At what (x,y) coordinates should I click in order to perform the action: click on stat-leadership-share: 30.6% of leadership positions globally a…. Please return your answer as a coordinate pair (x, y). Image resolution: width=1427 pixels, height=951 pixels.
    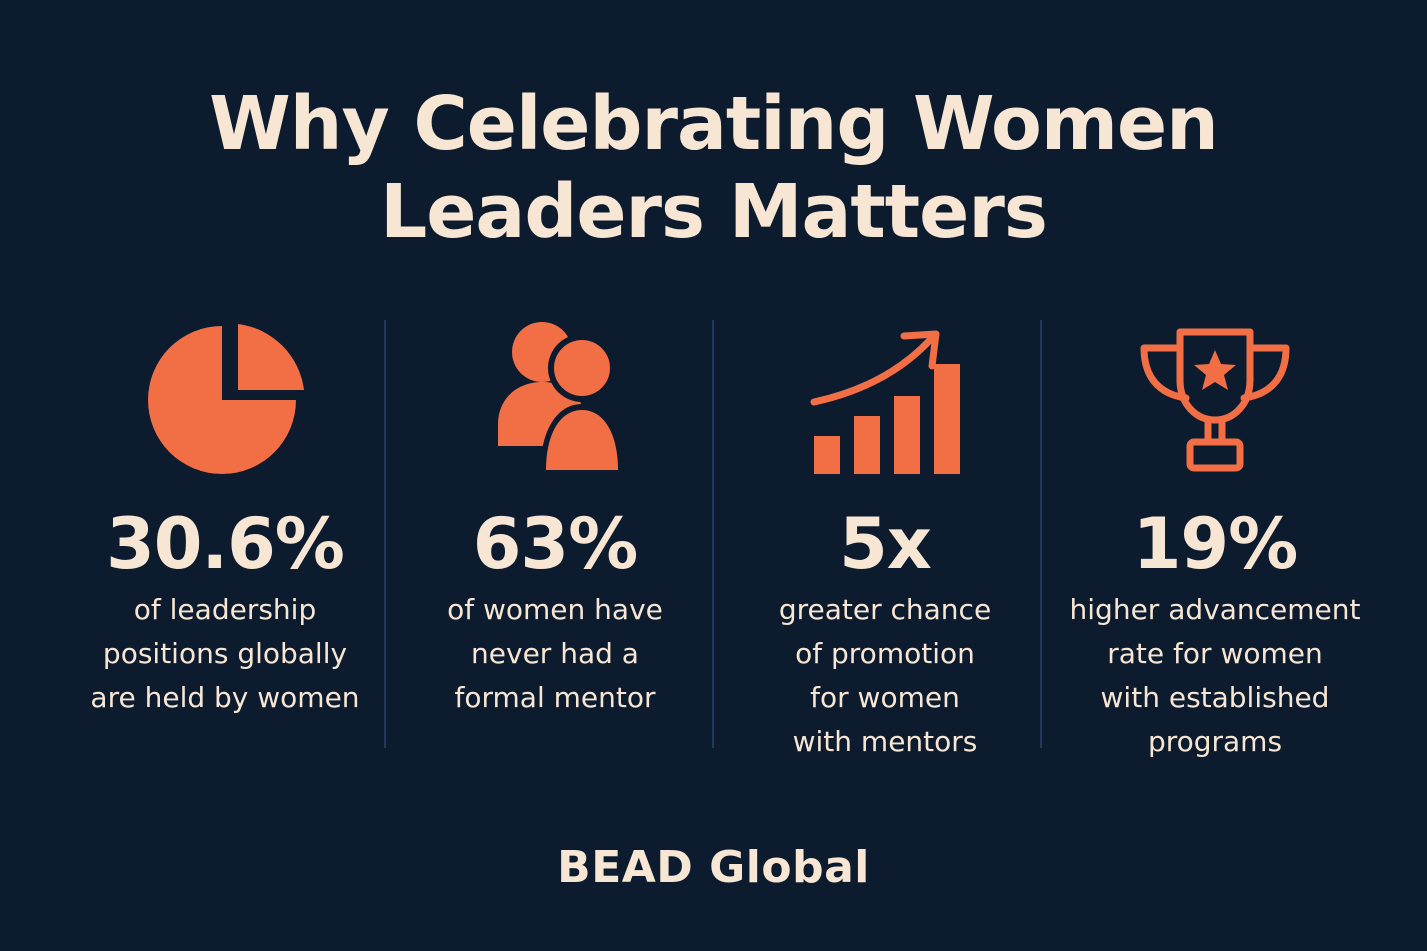
    Looking at the image, I should click on (225, 540).